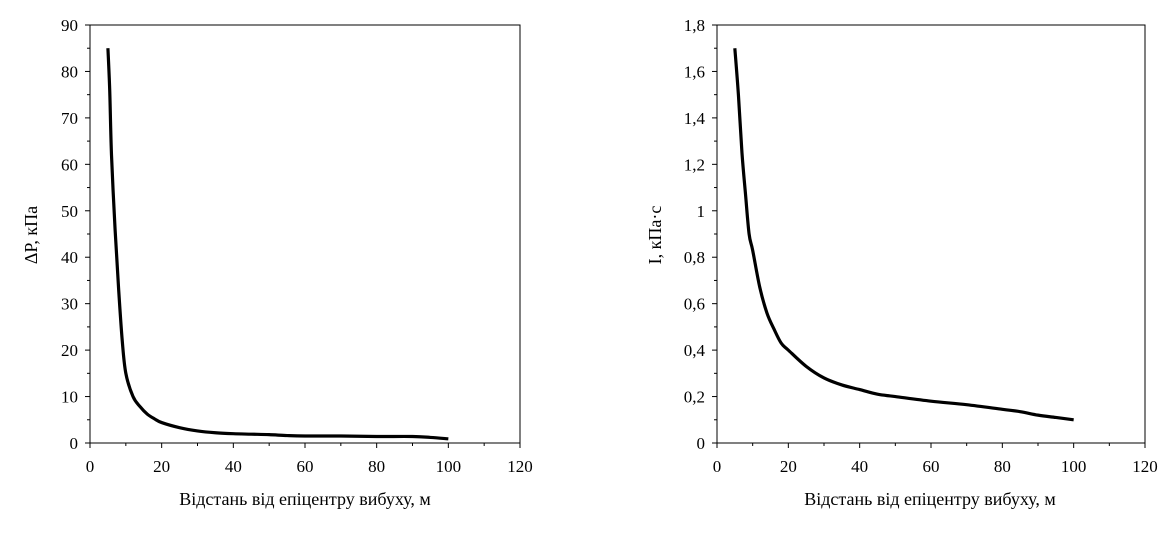 This screenshot has width=1165, height=537. I want to click on chart-impulse-y-tick-label: 1,6, so click(694, 71).